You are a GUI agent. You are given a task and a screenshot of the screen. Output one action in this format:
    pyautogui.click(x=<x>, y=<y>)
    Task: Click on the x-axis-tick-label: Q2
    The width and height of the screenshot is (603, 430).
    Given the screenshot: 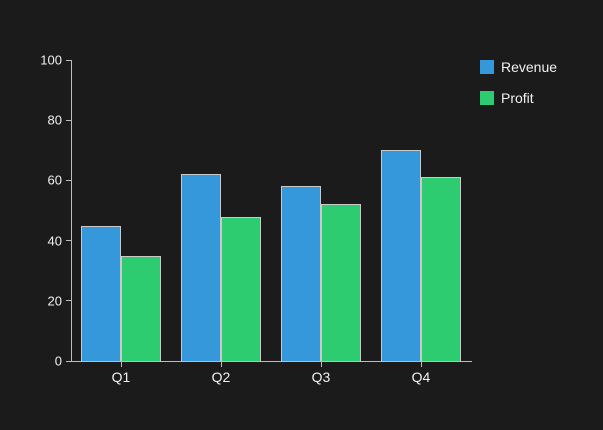 What is the action you would take?
    pyautogui.click(x=221, y=377)
    